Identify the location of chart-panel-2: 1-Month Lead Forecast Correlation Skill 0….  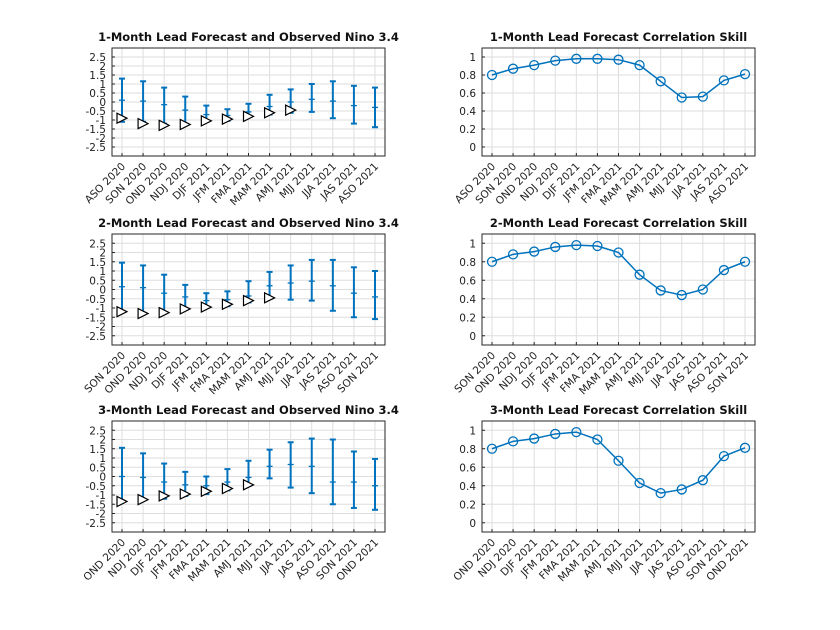
(604, 119).